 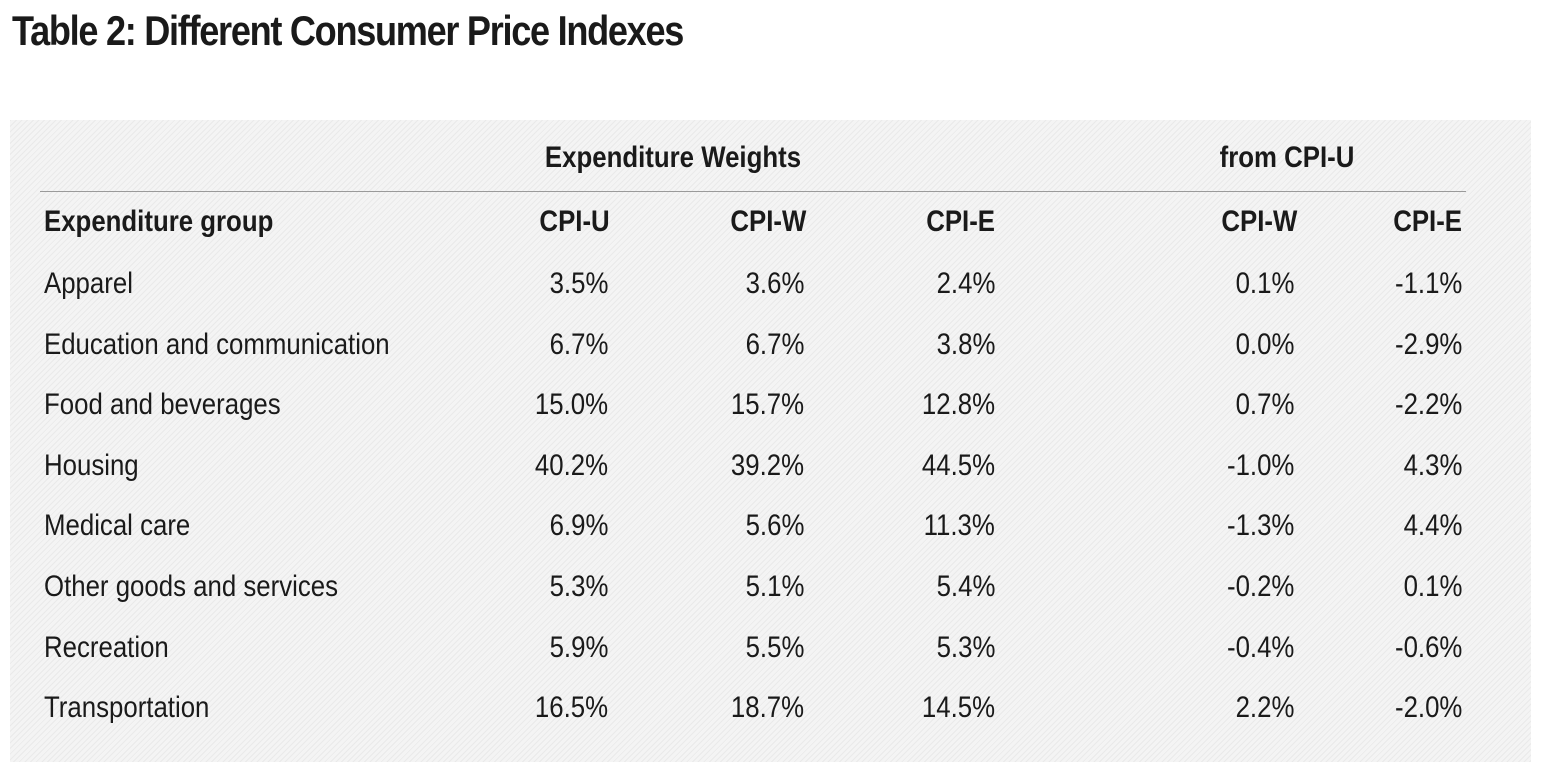 I want to click on row-label: Apparel, so click(x=88, y=283).